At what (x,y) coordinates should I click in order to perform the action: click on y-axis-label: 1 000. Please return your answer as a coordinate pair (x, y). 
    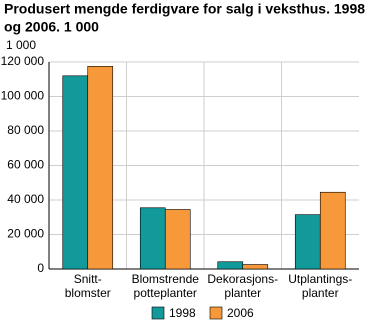
    Looking at the image, I should click on (21, 45).